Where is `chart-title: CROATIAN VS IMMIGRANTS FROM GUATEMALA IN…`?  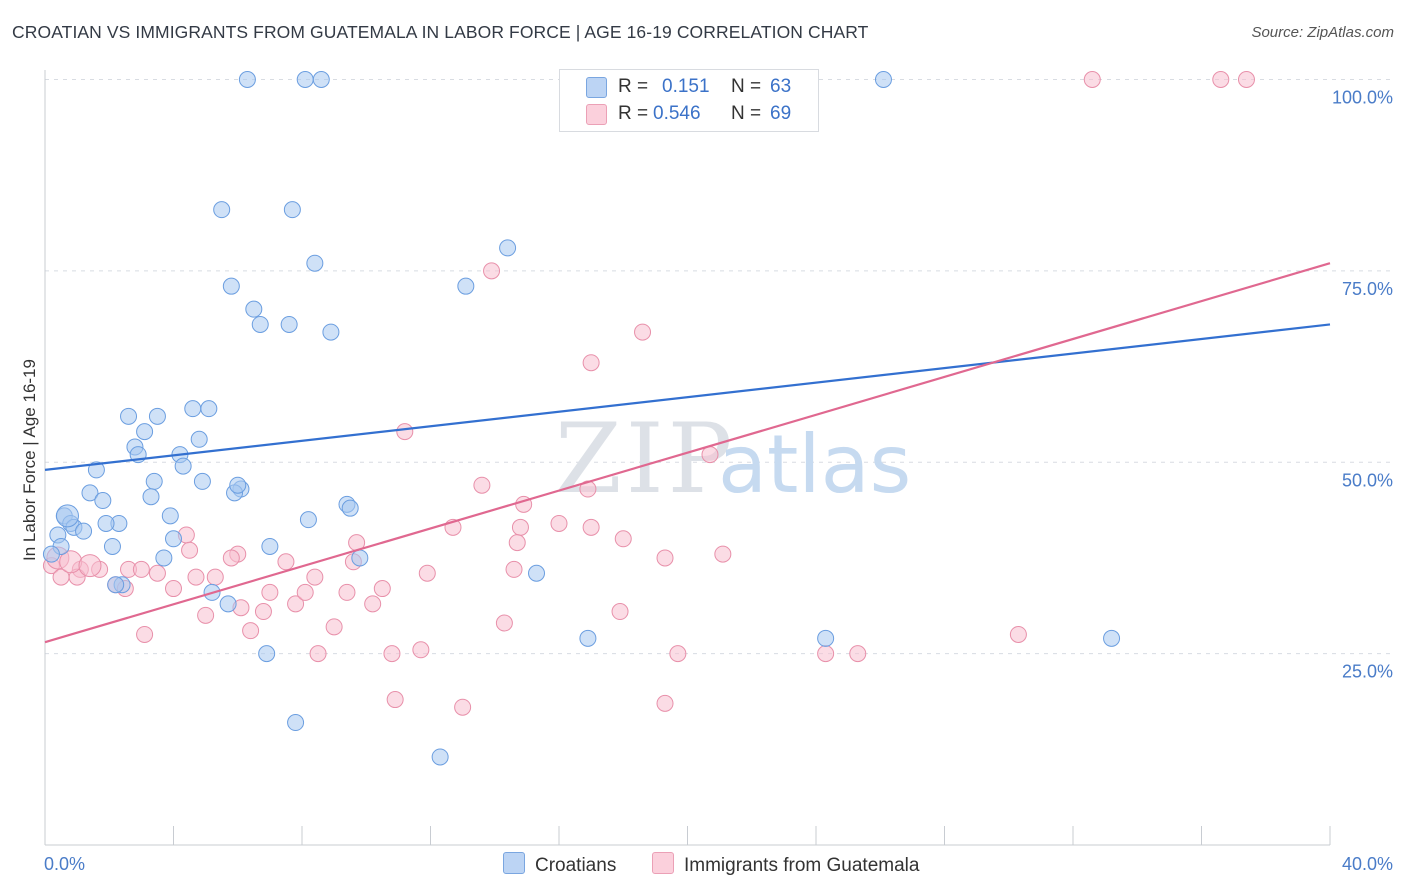
chart-title: CROATIAN VS IMMIGRANTS FROM GUATEMALA IN… is located at coordinates (440, 32).